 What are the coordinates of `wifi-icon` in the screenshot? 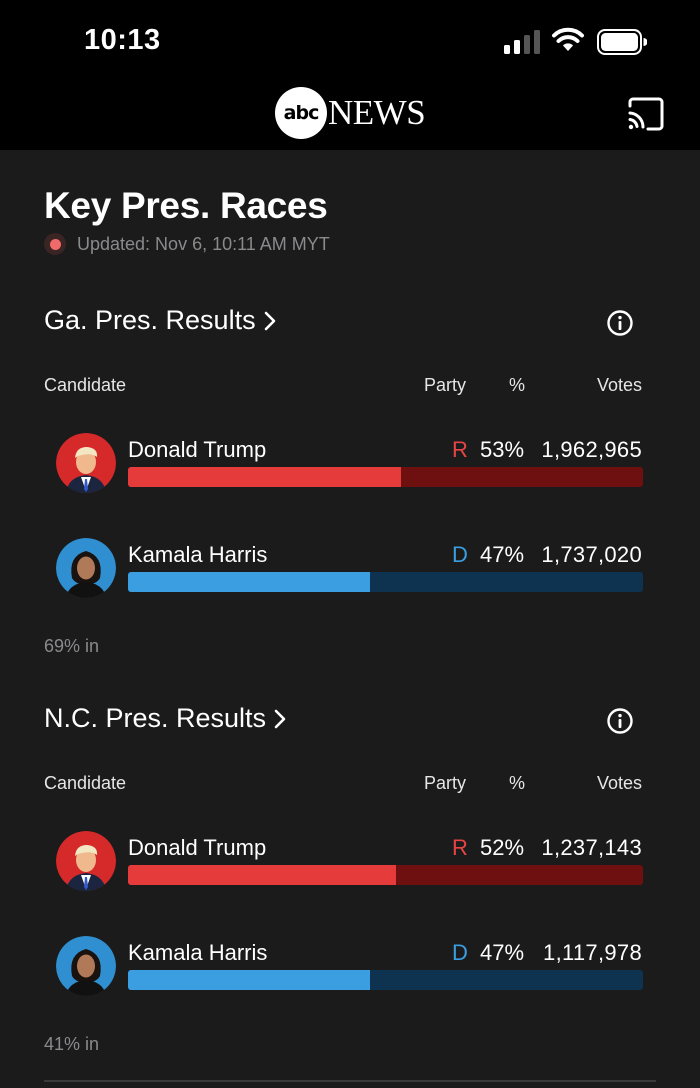 It's located at (568, 39).